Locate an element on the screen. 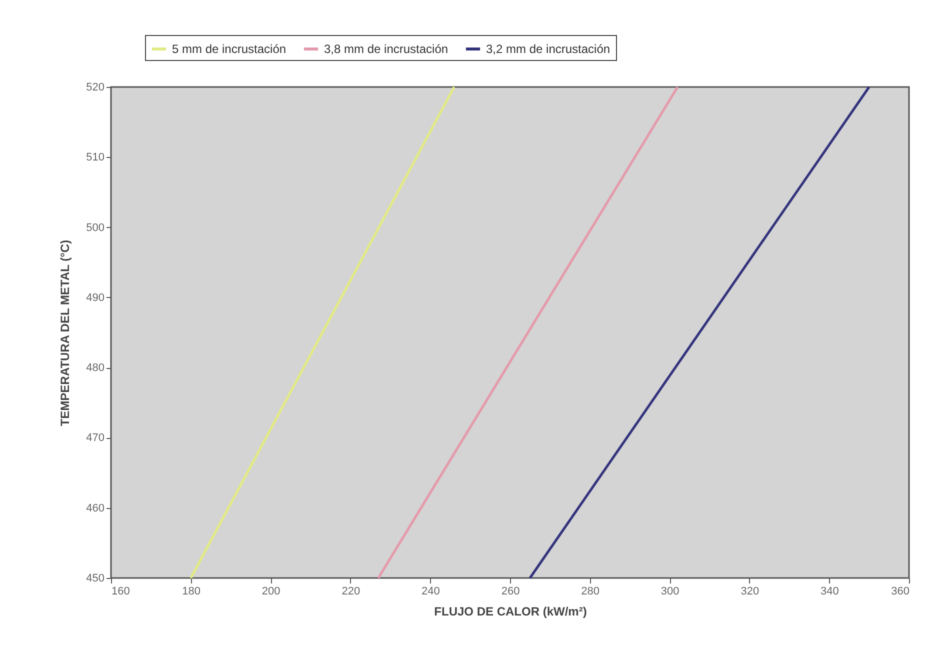 Image resolution: width=943 pixels, height=670 pixels. x-tick-label: 220 is located at coordinates (351, 592).